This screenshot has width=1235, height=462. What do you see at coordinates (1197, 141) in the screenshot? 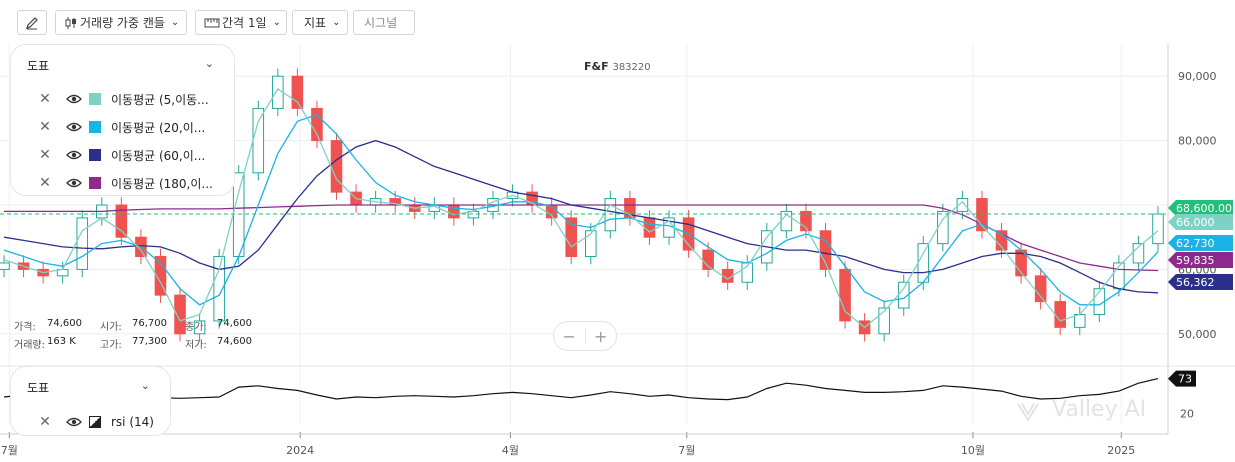
I see `y-tick-label: 80,000` at bounding box center [1197, 141].